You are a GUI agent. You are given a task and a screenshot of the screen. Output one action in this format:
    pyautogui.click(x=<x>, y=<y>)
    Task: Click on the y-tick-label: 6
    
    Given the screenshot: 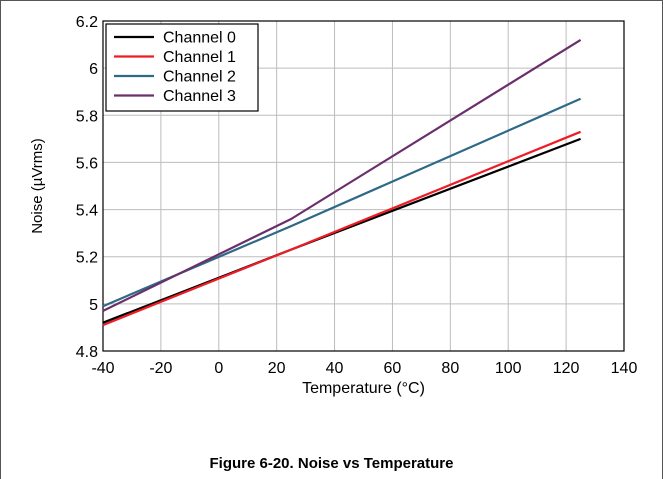 What is the action you would take?
    pyautogui.click(x=93, y=69)
    